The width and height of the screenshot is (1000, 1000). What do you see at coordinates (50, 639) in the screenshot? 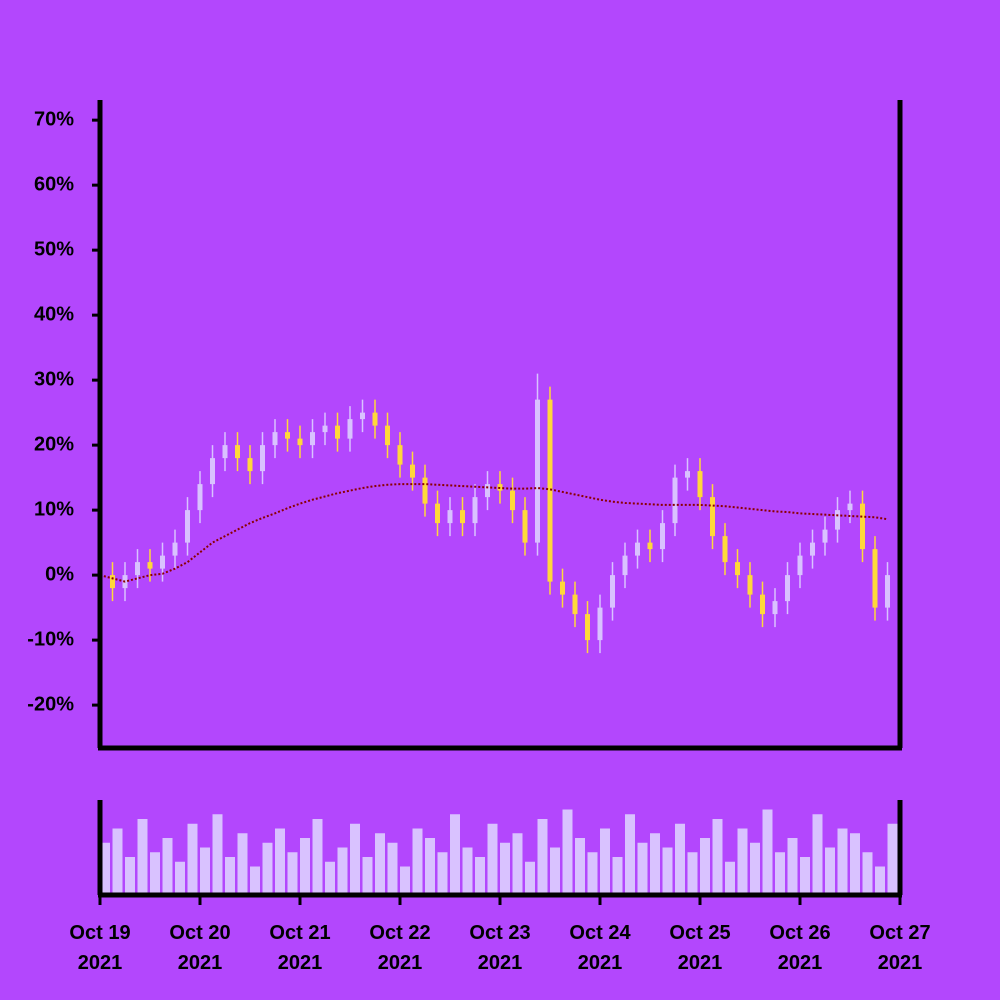
I see `y-tick-label: -10%` at bounding box center [50, 639].